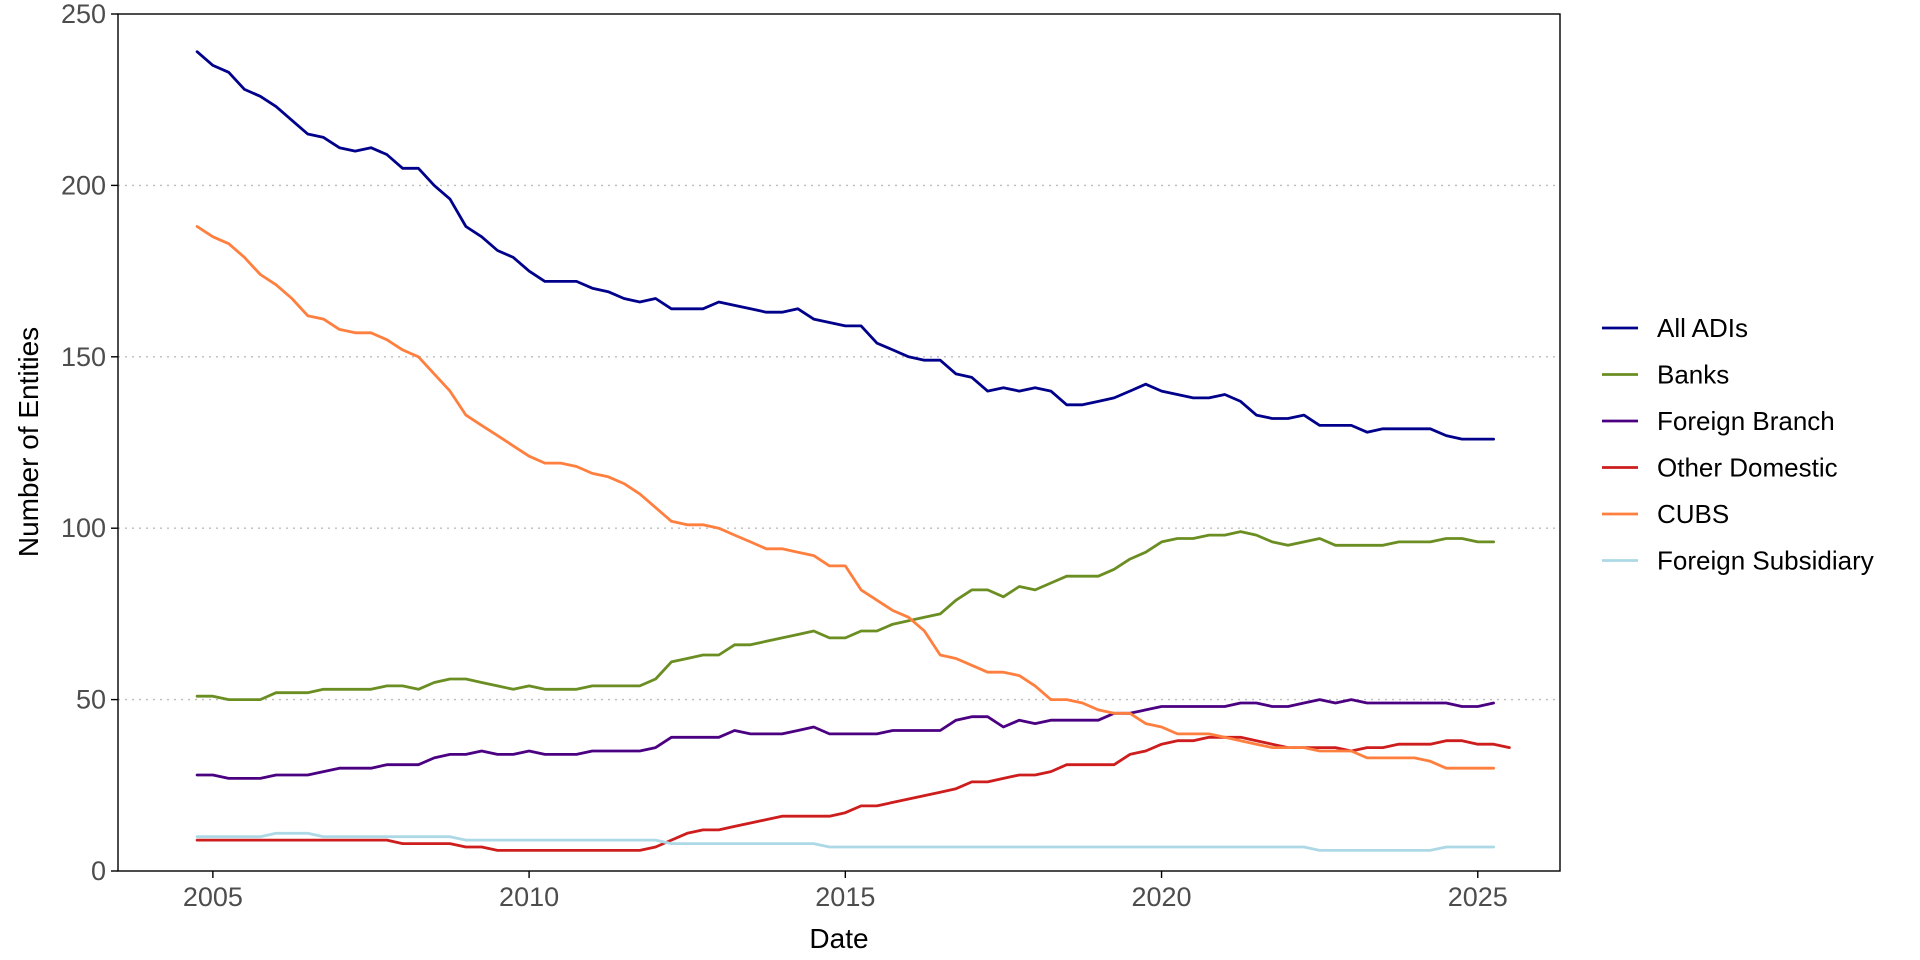 This screenshot has height=960, width=1920. I want to click on legend-item-all-adis: All ADIs, so click(1675, 328).